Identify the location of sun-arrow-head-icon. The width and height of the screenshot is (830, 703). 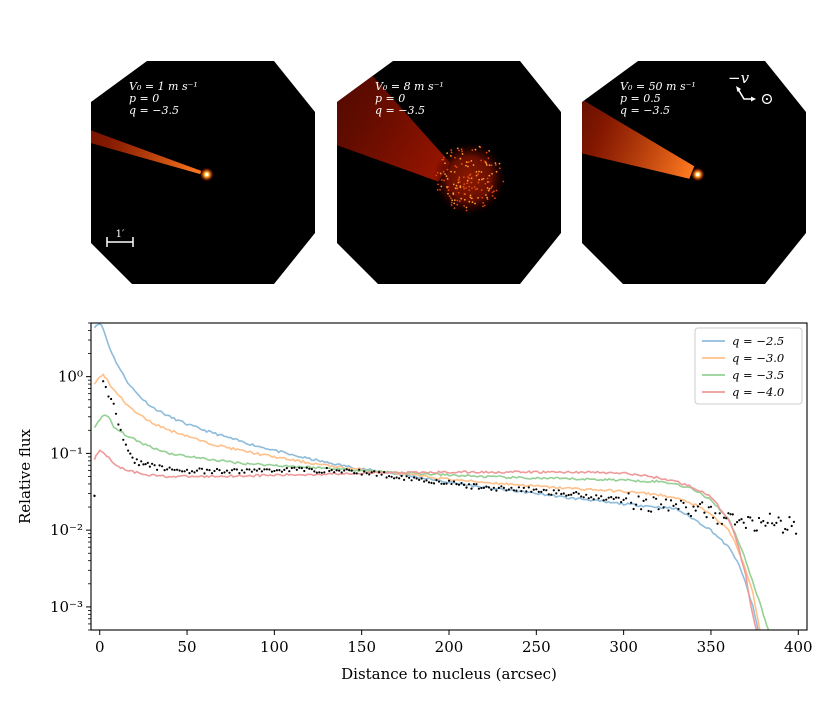
(753, 99).